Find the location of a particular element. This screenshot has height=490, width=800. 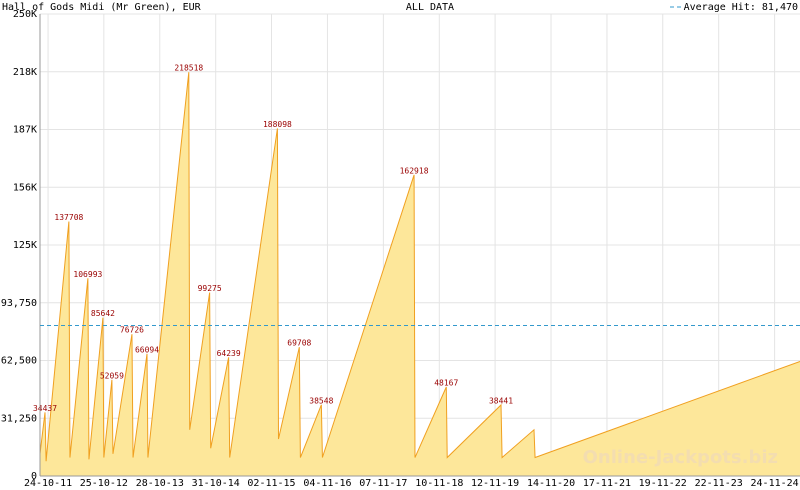

y-tick-label: 125K is located at coordinates (25, 245).